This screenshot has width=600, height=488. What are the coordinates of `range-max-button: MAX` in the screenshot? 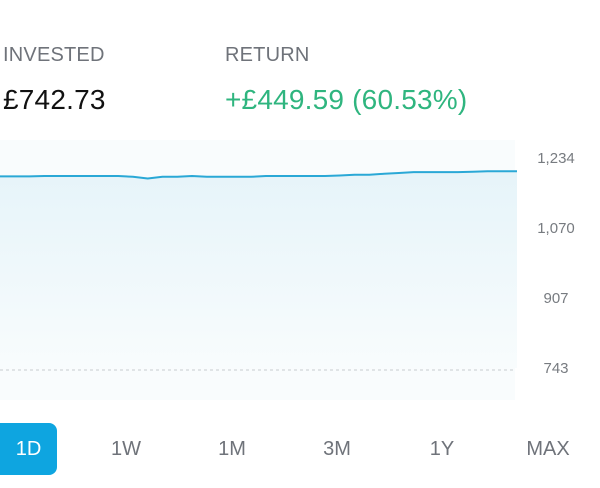 It's located at (548, 449).